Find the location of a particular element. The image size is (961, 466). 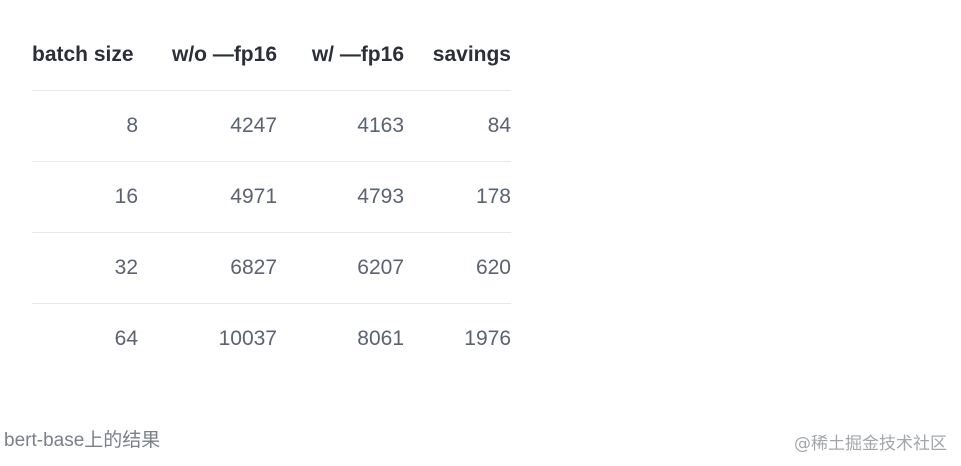

table-caption: bert-base上的结果 is located at coordinates (82, 440).